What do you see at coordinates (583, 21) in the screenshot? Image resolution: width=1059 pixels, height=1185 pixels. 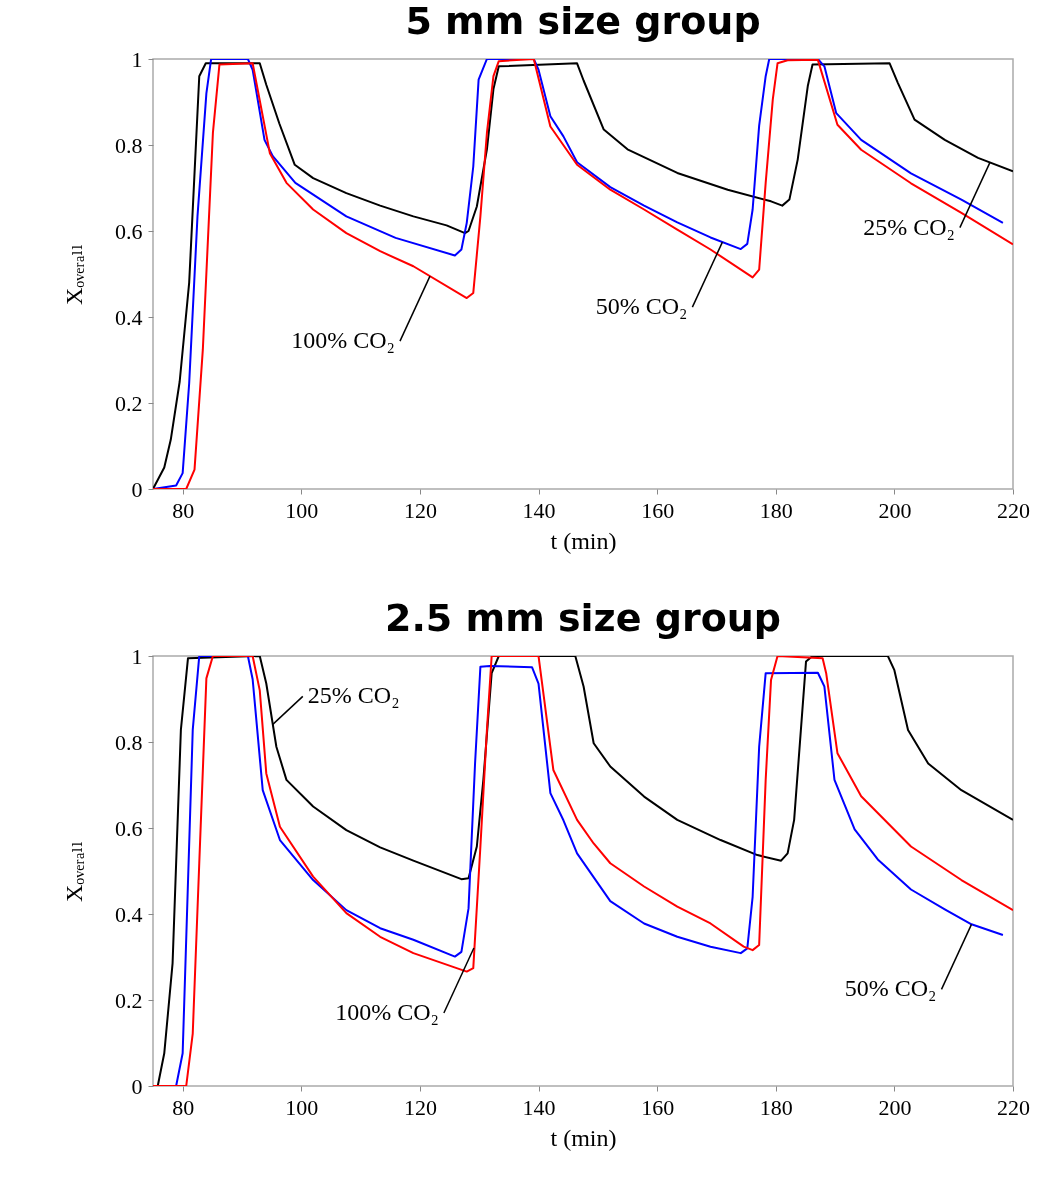 I see `chart-title: 5 mm size group` at bounding box center [583, 21].